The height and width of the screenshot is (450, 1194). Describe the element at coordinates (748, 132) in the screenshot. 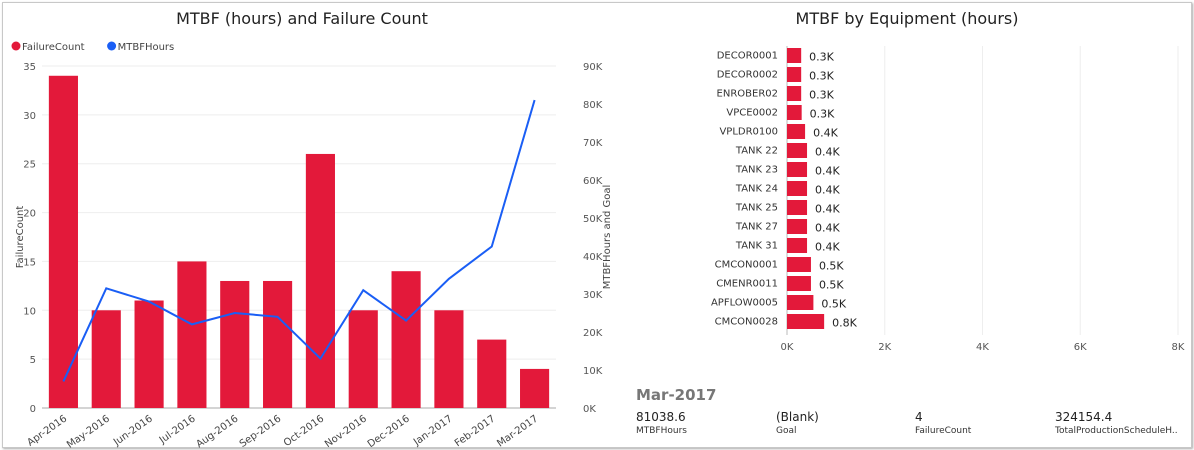

I see `y-tick-label: VPLDR0100` at that location.